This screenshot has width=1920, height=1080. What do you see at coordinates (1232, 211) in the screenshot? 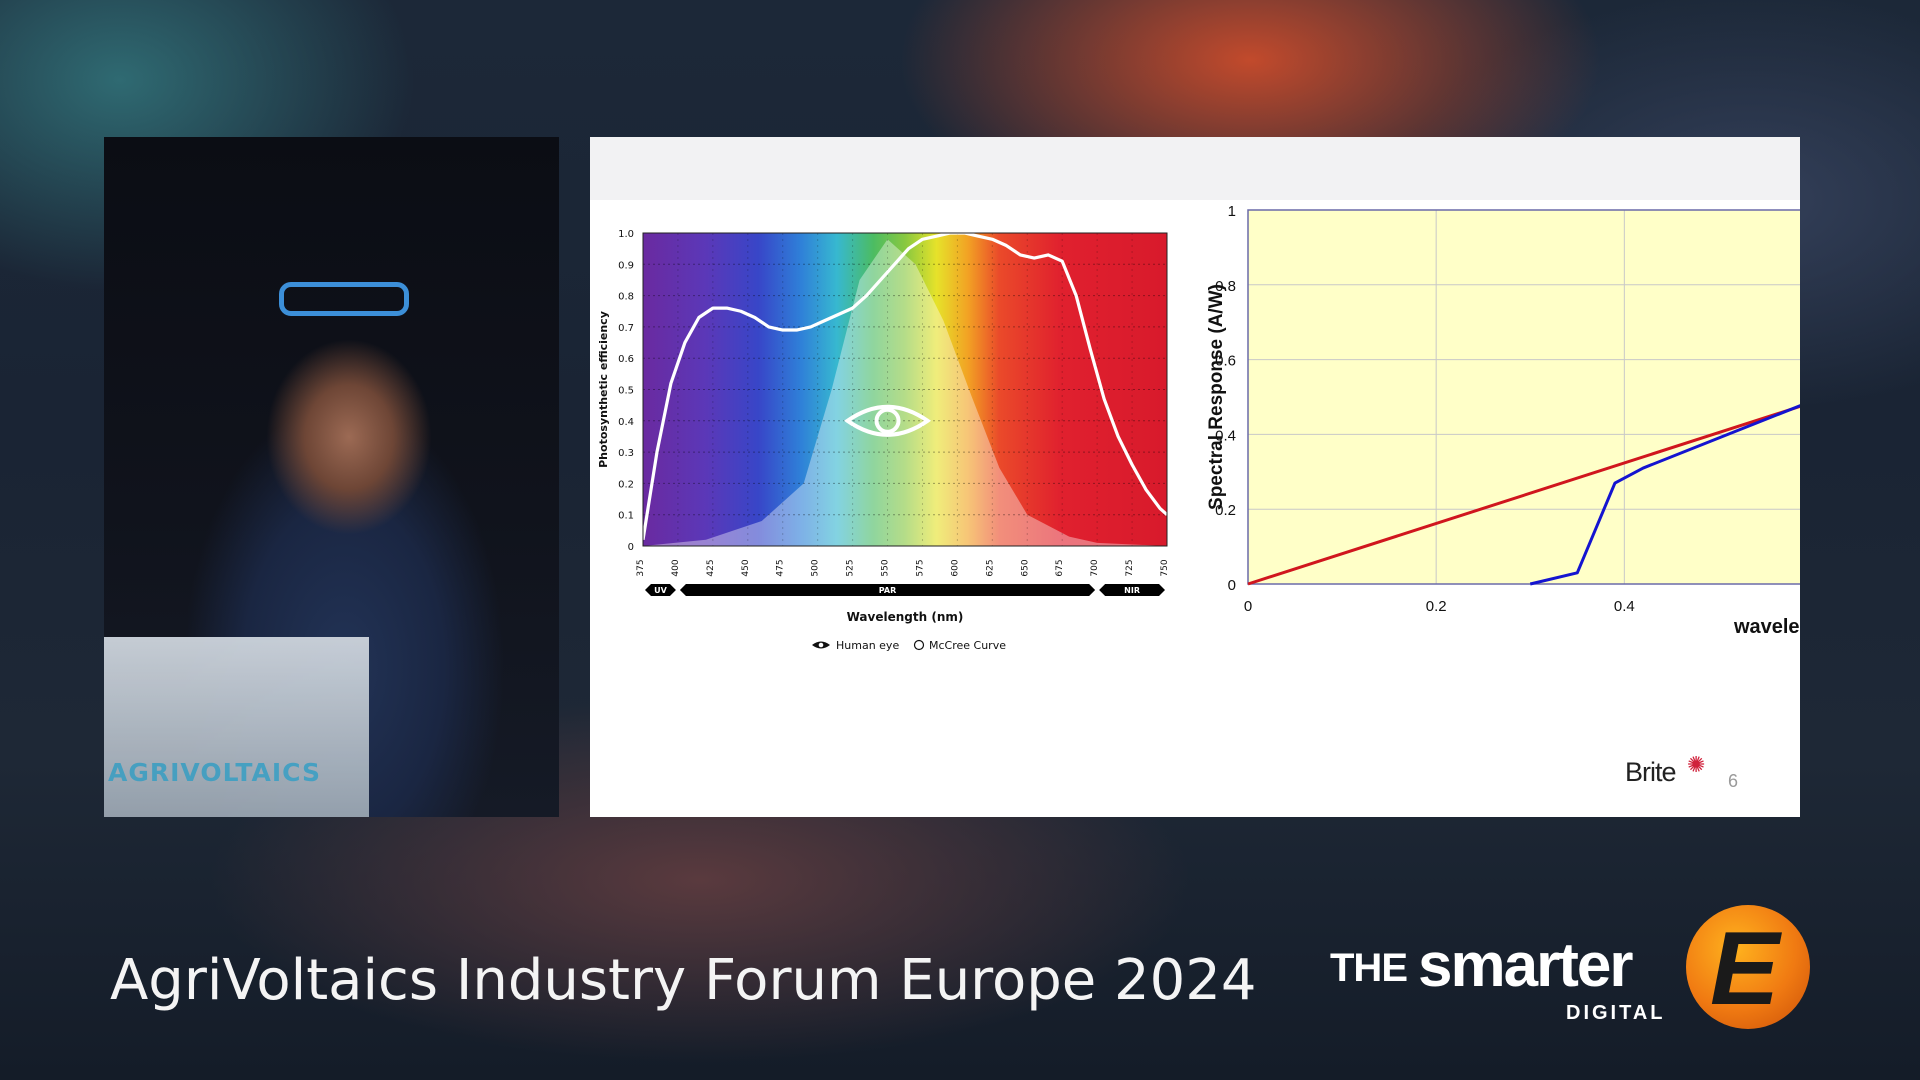
I see `y-tick-label: 1` at bounding box center [1232, 211].